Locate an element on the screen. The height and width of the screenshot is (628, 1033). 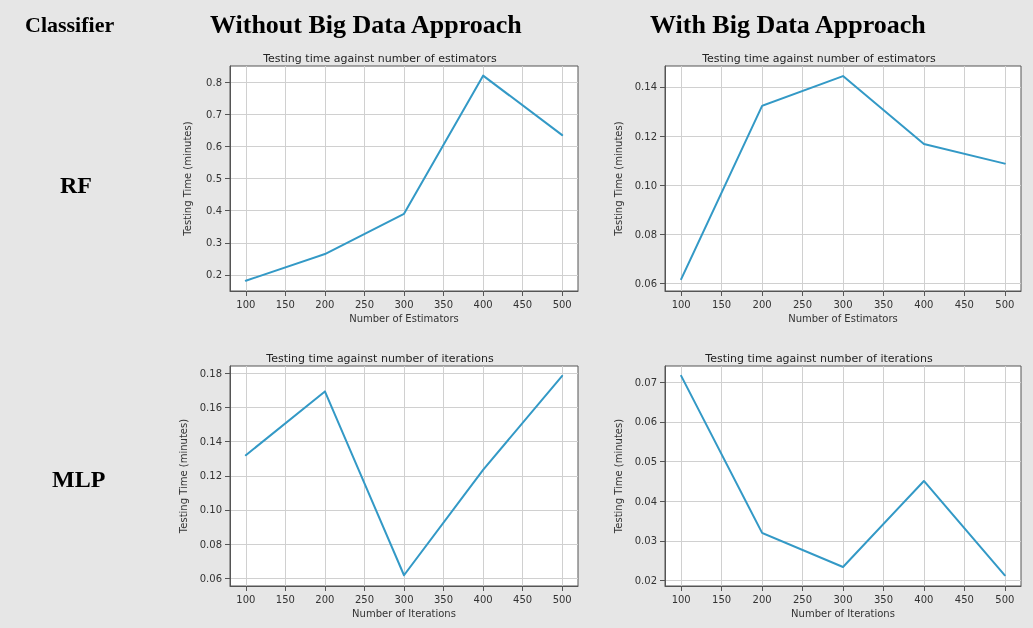
y-tick-label: 0.5 is located at coordinates (214, 178).